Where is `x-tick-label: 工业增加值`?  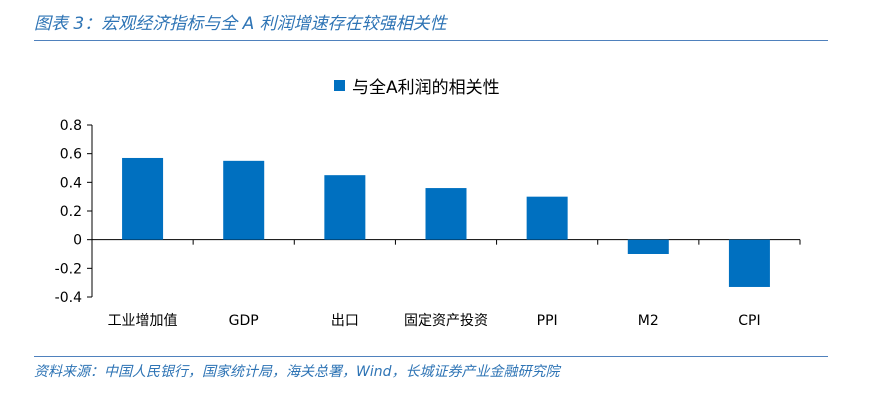 x-tick-label: 工业增加值 is located at coordinates (143, 321).